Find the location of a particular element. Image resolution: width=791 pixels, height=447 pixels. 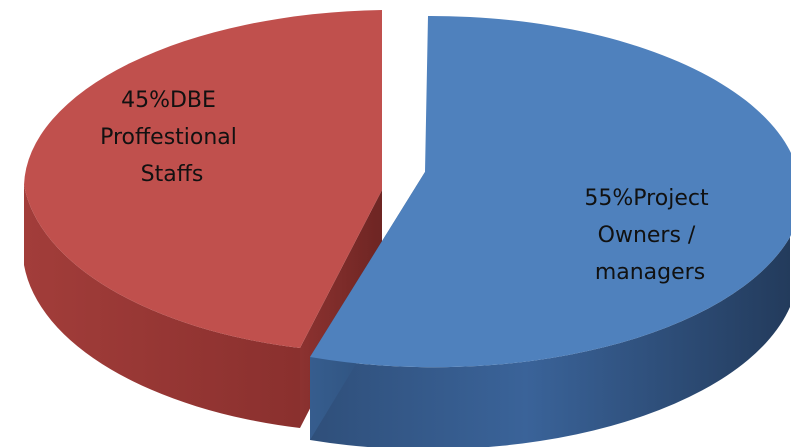

slice-label-project-owners: 55%Project Owners / managers is located at coordinates (649, 235).